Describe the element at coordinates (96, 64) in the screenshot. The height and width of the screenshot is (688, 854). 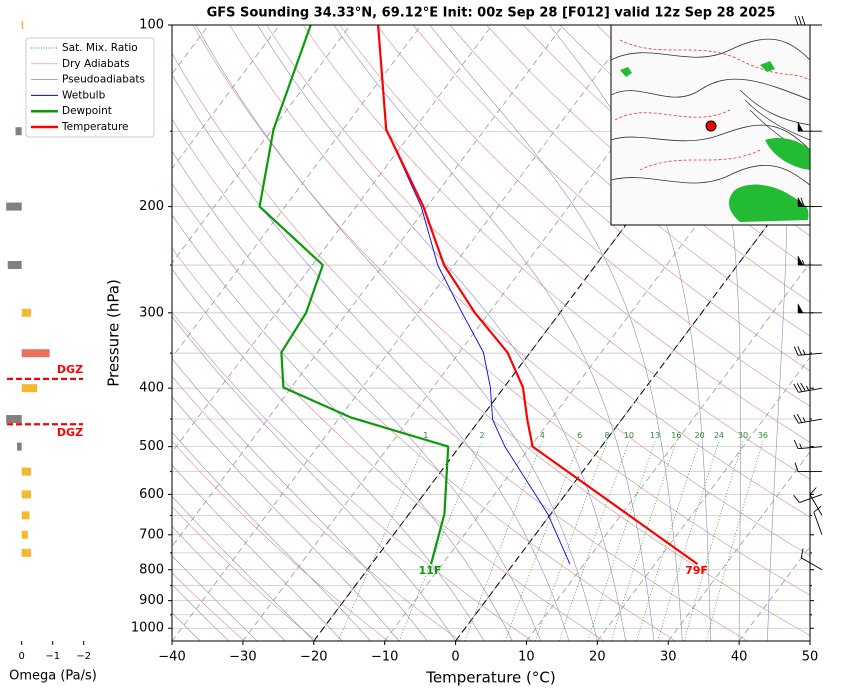
I see `legend-label: Dry Adiabats` at that location.